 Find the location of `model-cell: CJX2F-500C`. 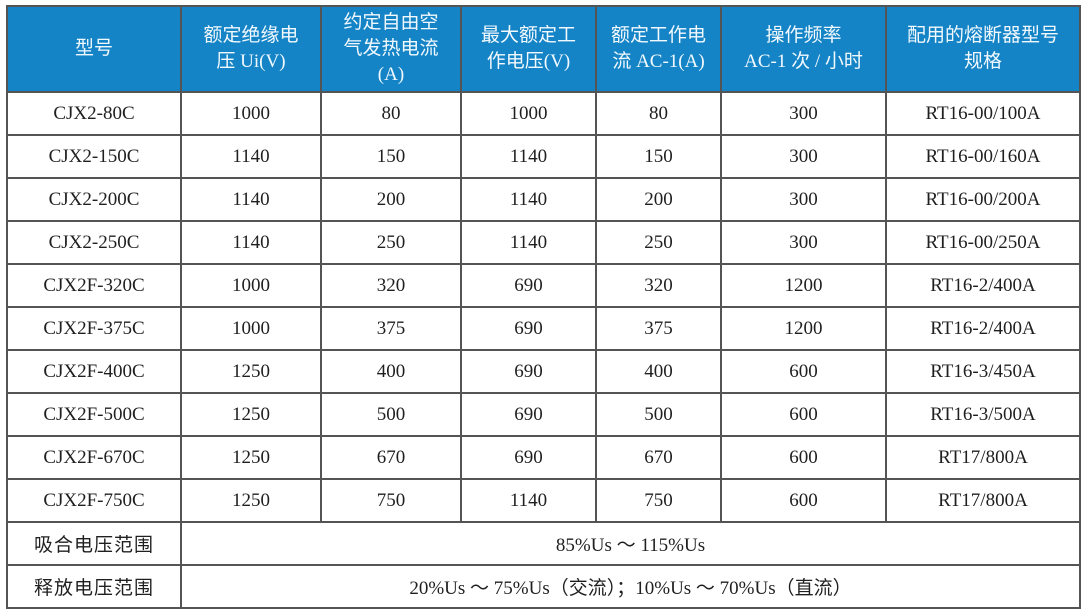

model-cell: CJX2F-500C is located at coordinates (94, 414).